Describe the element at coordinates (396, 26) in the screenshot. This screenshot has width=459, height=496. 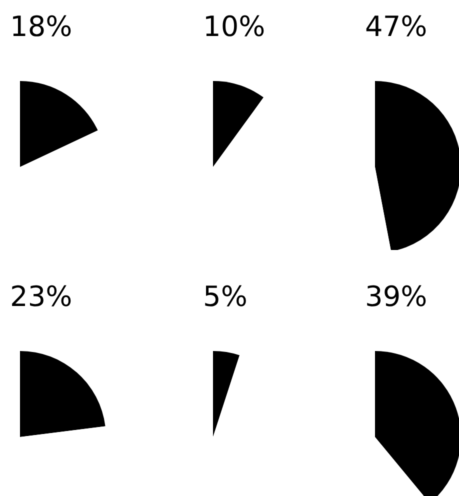
I see `chart-title: 47%` at that location.